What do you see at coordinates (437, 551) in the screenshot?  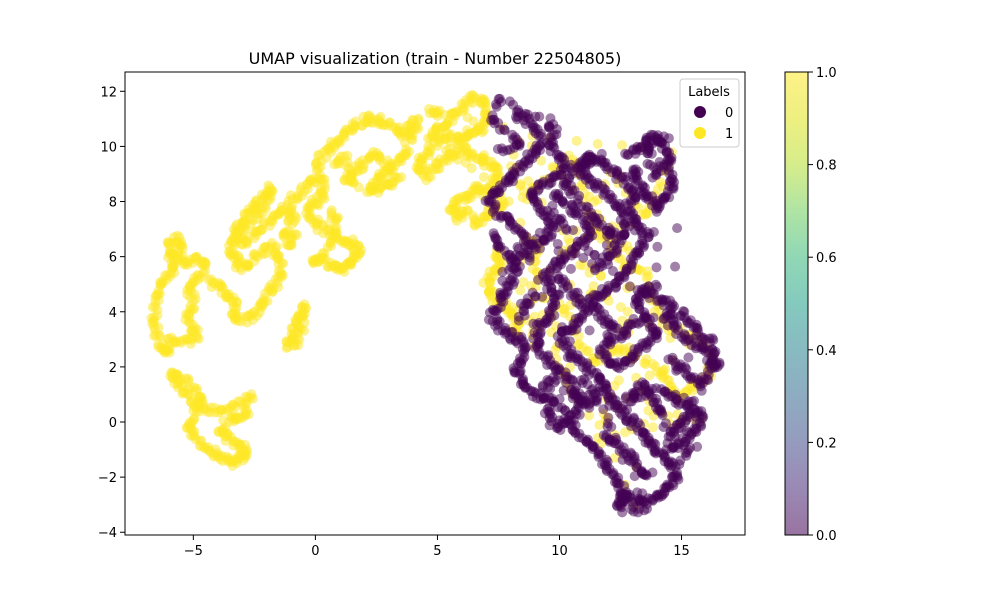 I see `x-tick-label: 5` at bounding box center [437, 551].